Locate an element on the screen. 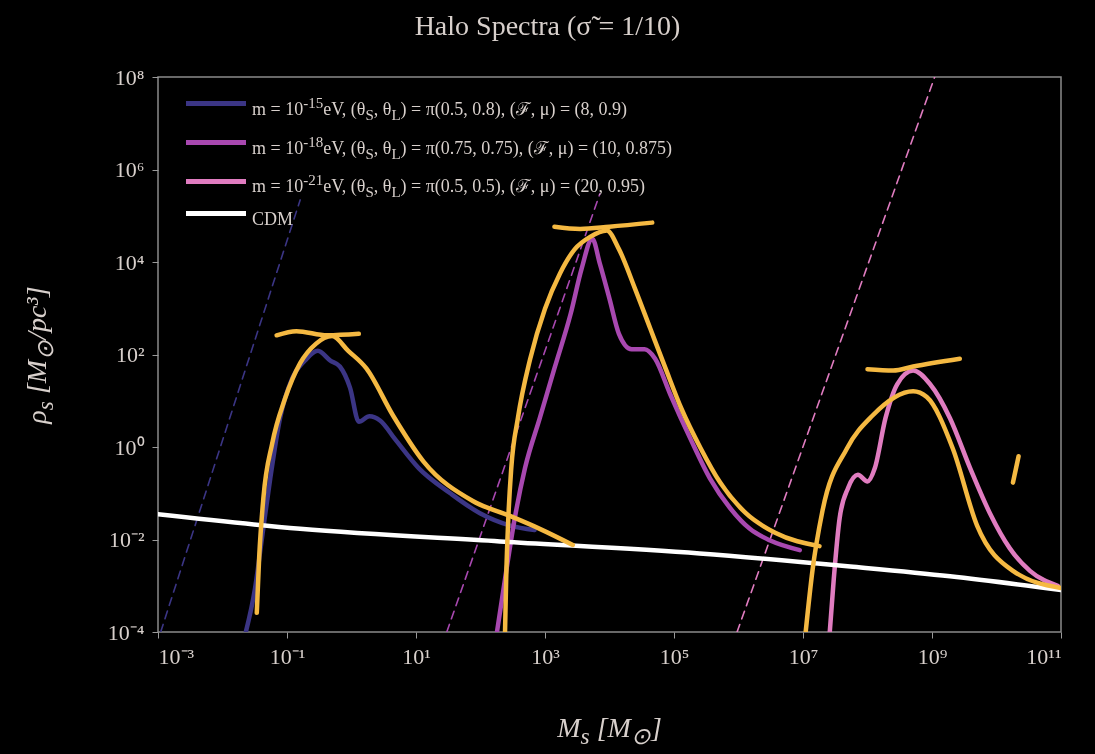 Image resolution: width=1095 pixels, height=754 pixels. x-tick-label: 10⁷ is located at coordinates (803, 656).